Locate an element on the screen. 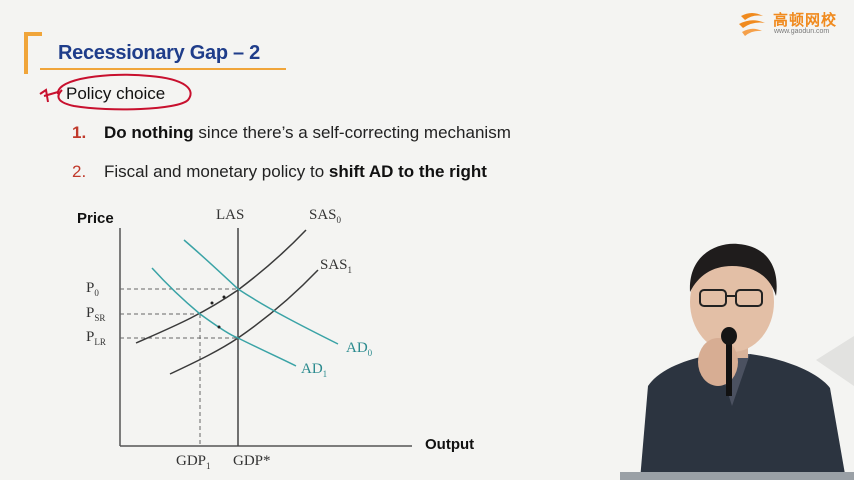 This screenshot has height=480, width=854. logo-url: www.gaodun.com is located at coordinates (802, 31).